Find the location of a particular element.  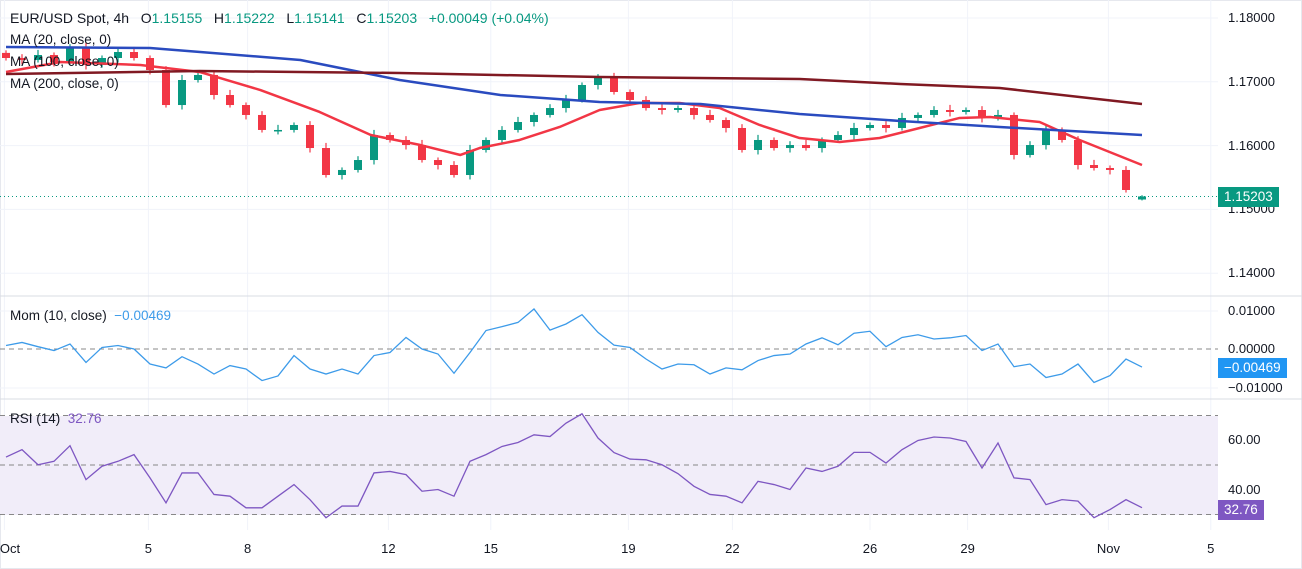

time-tick-label: 15 is located at coordinates (491, 548).